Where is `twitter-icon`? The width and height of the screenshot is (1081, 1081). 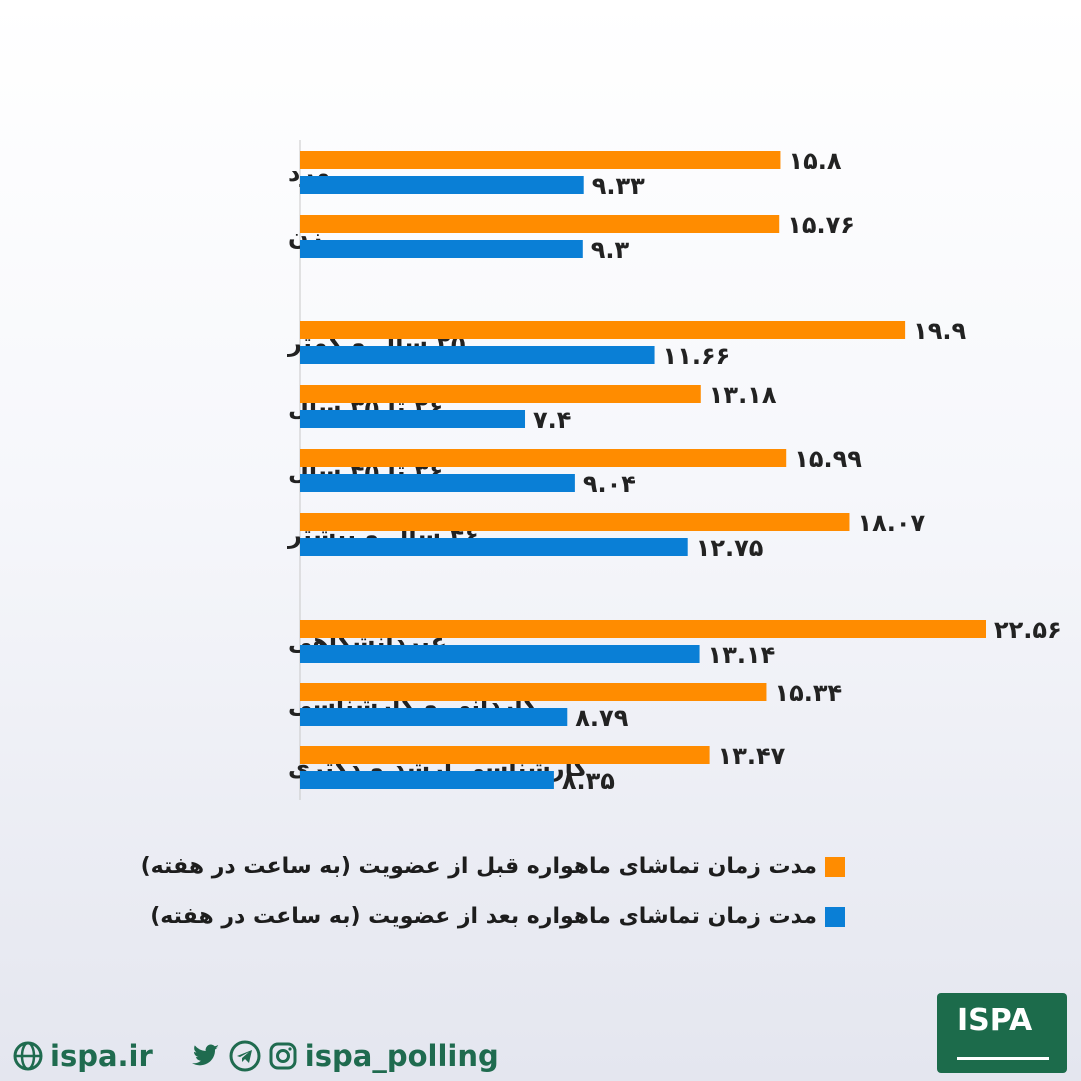
twitter-icon is located at coordinates (205, 1055).